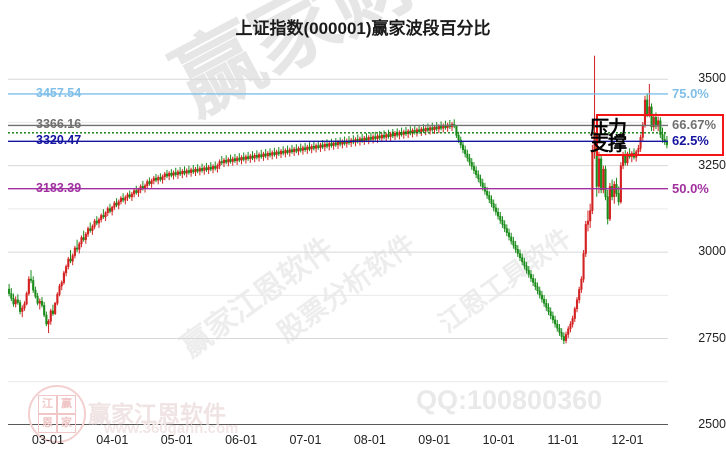 The image size is (726, 450). What do you see at coordinates (608, 129) in the screenshot?
I see `resistance-label: 压力` at bounding box center [608, 129].